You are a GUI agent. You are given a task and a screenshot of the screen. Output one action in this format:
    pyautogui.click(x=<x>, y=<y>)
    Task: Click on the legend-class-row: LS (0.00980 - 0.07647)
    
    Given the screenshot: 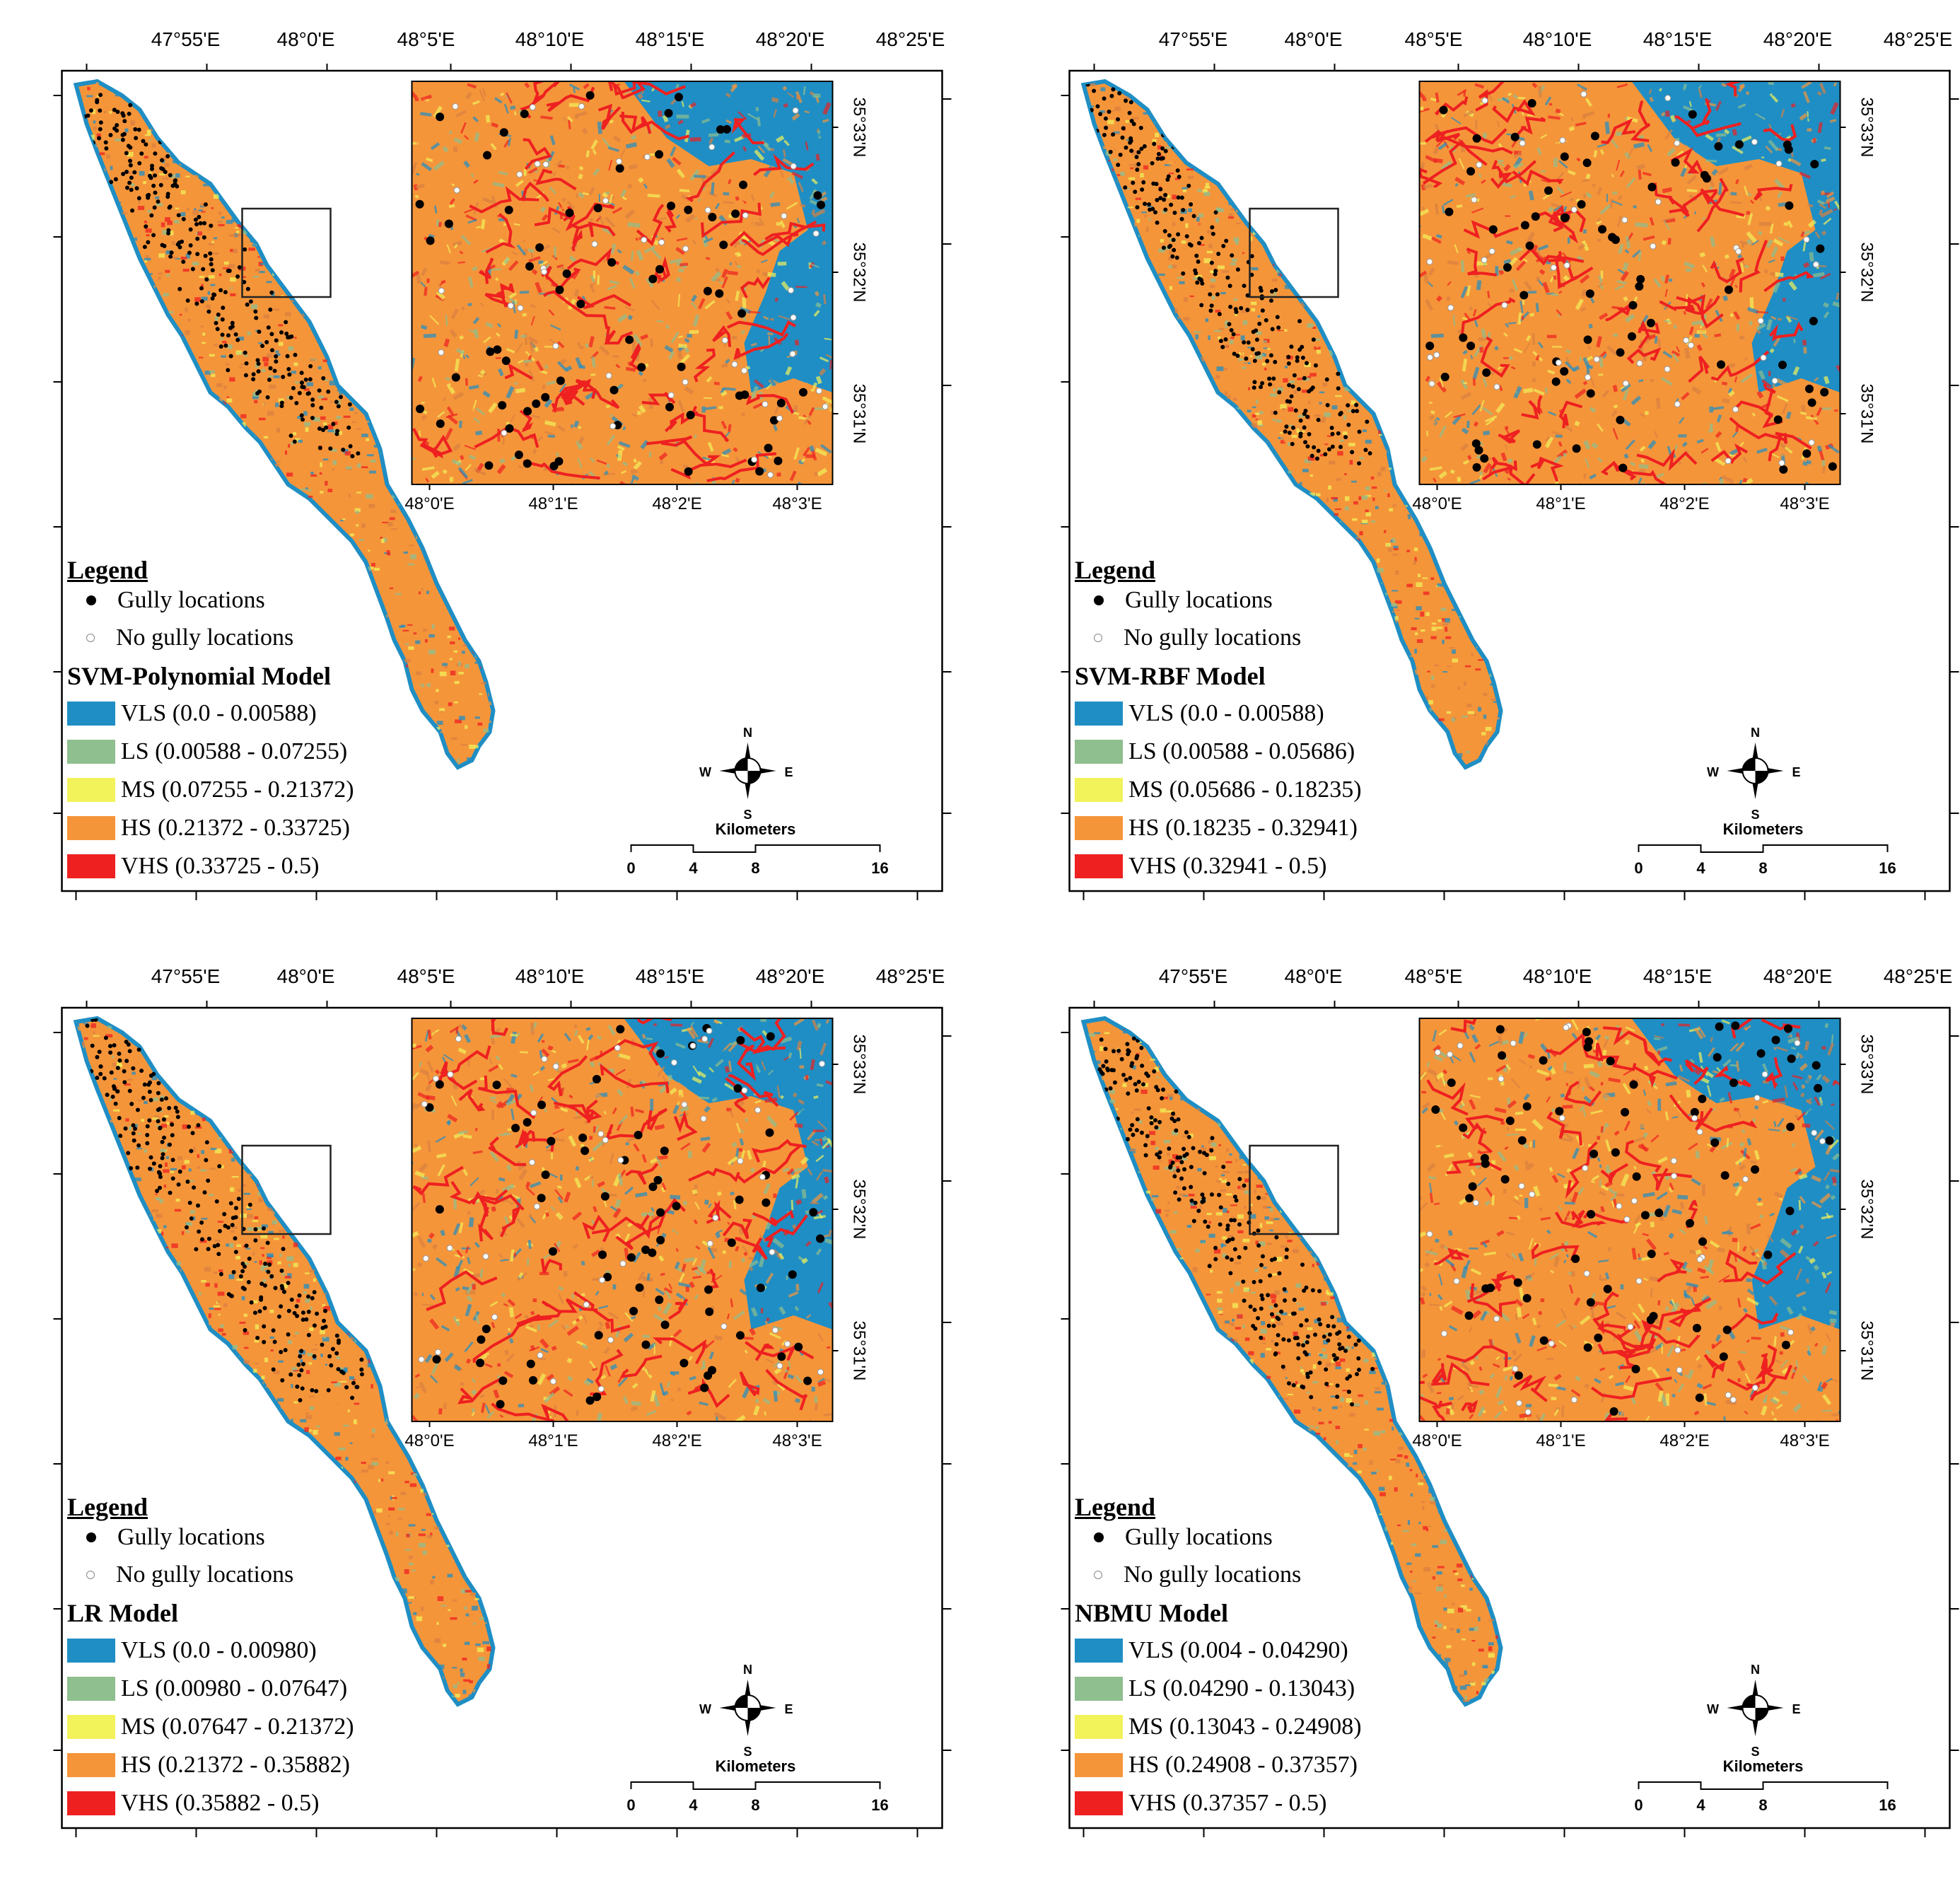 What is the action you would take?
    pyautogui.click(x=207, y=1688)
    